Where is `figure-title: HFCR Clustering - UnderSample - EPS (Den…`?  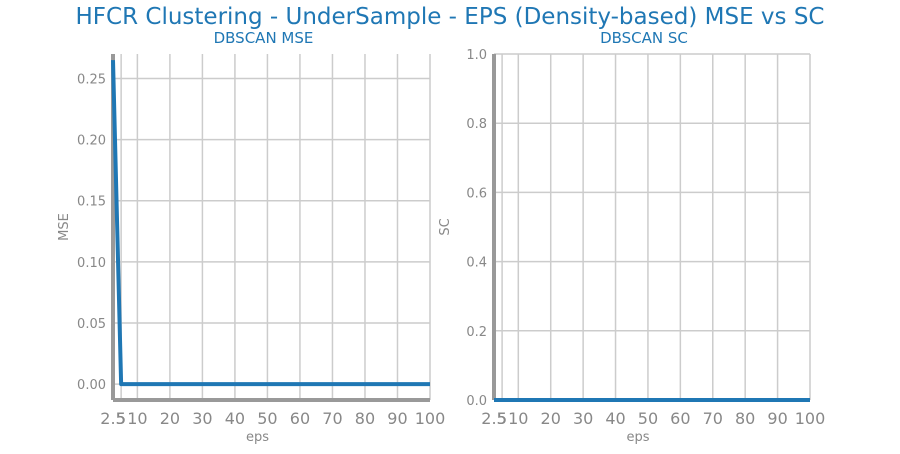
figure-title: HFCR Clustering - UnderSample - EPS (Den… is located at coordinates (450, 17).